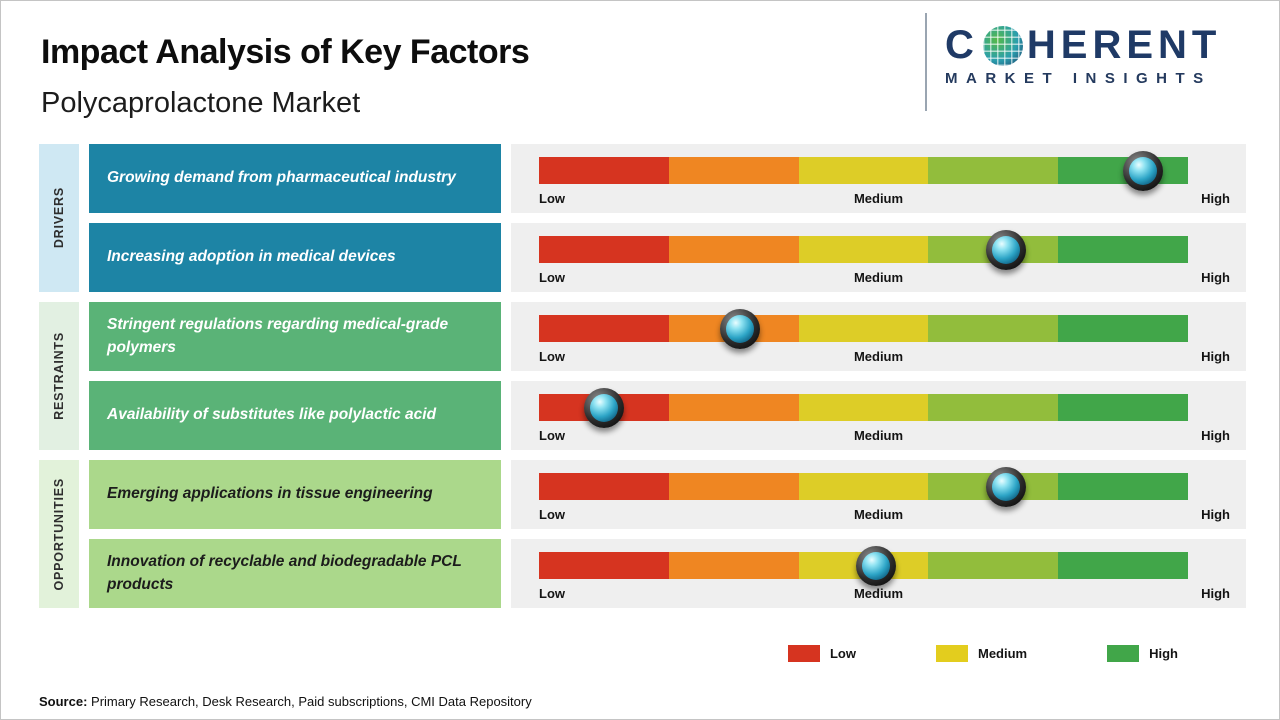 Image resolution: width=1280 pixels, height=720 pixels. I want to click on impact-bar-panel-1: Low Medium High, so click(878, 178).